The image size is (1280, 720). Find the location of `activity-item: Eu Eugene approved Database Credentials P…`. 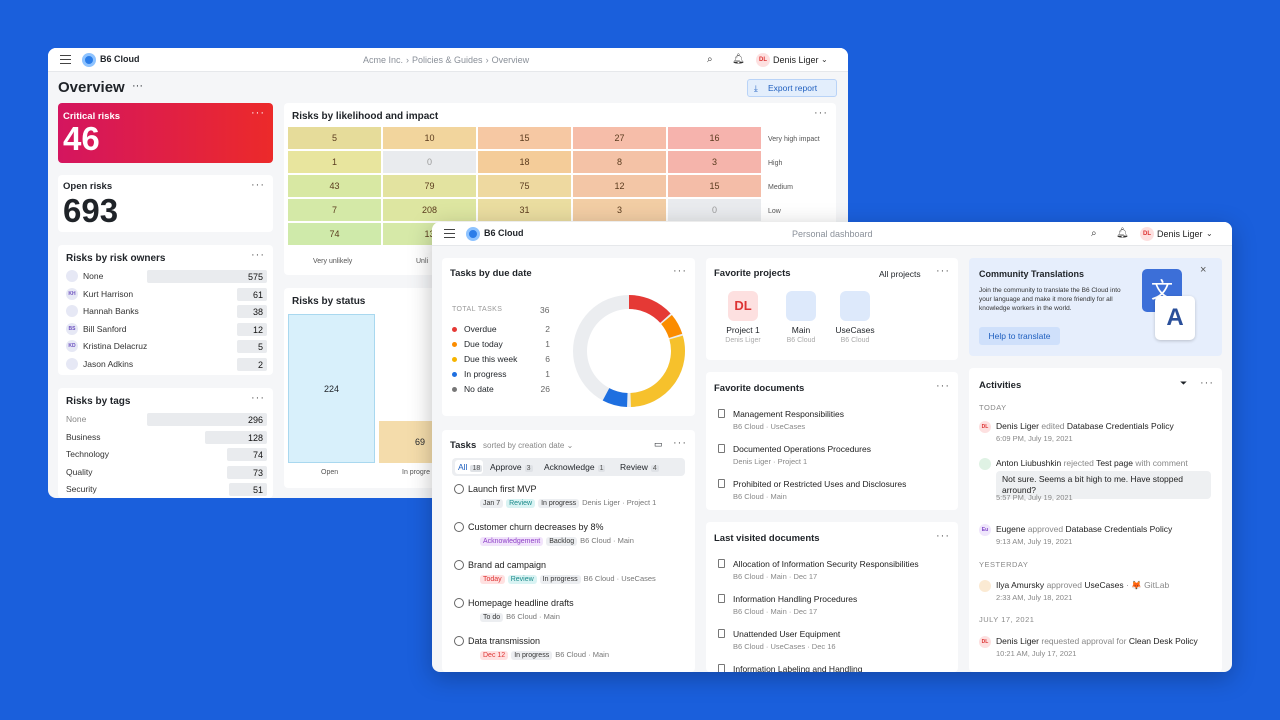

activity-item: Eu Eugene approved Database Credentials P… is located at coordinates (1096, 538).